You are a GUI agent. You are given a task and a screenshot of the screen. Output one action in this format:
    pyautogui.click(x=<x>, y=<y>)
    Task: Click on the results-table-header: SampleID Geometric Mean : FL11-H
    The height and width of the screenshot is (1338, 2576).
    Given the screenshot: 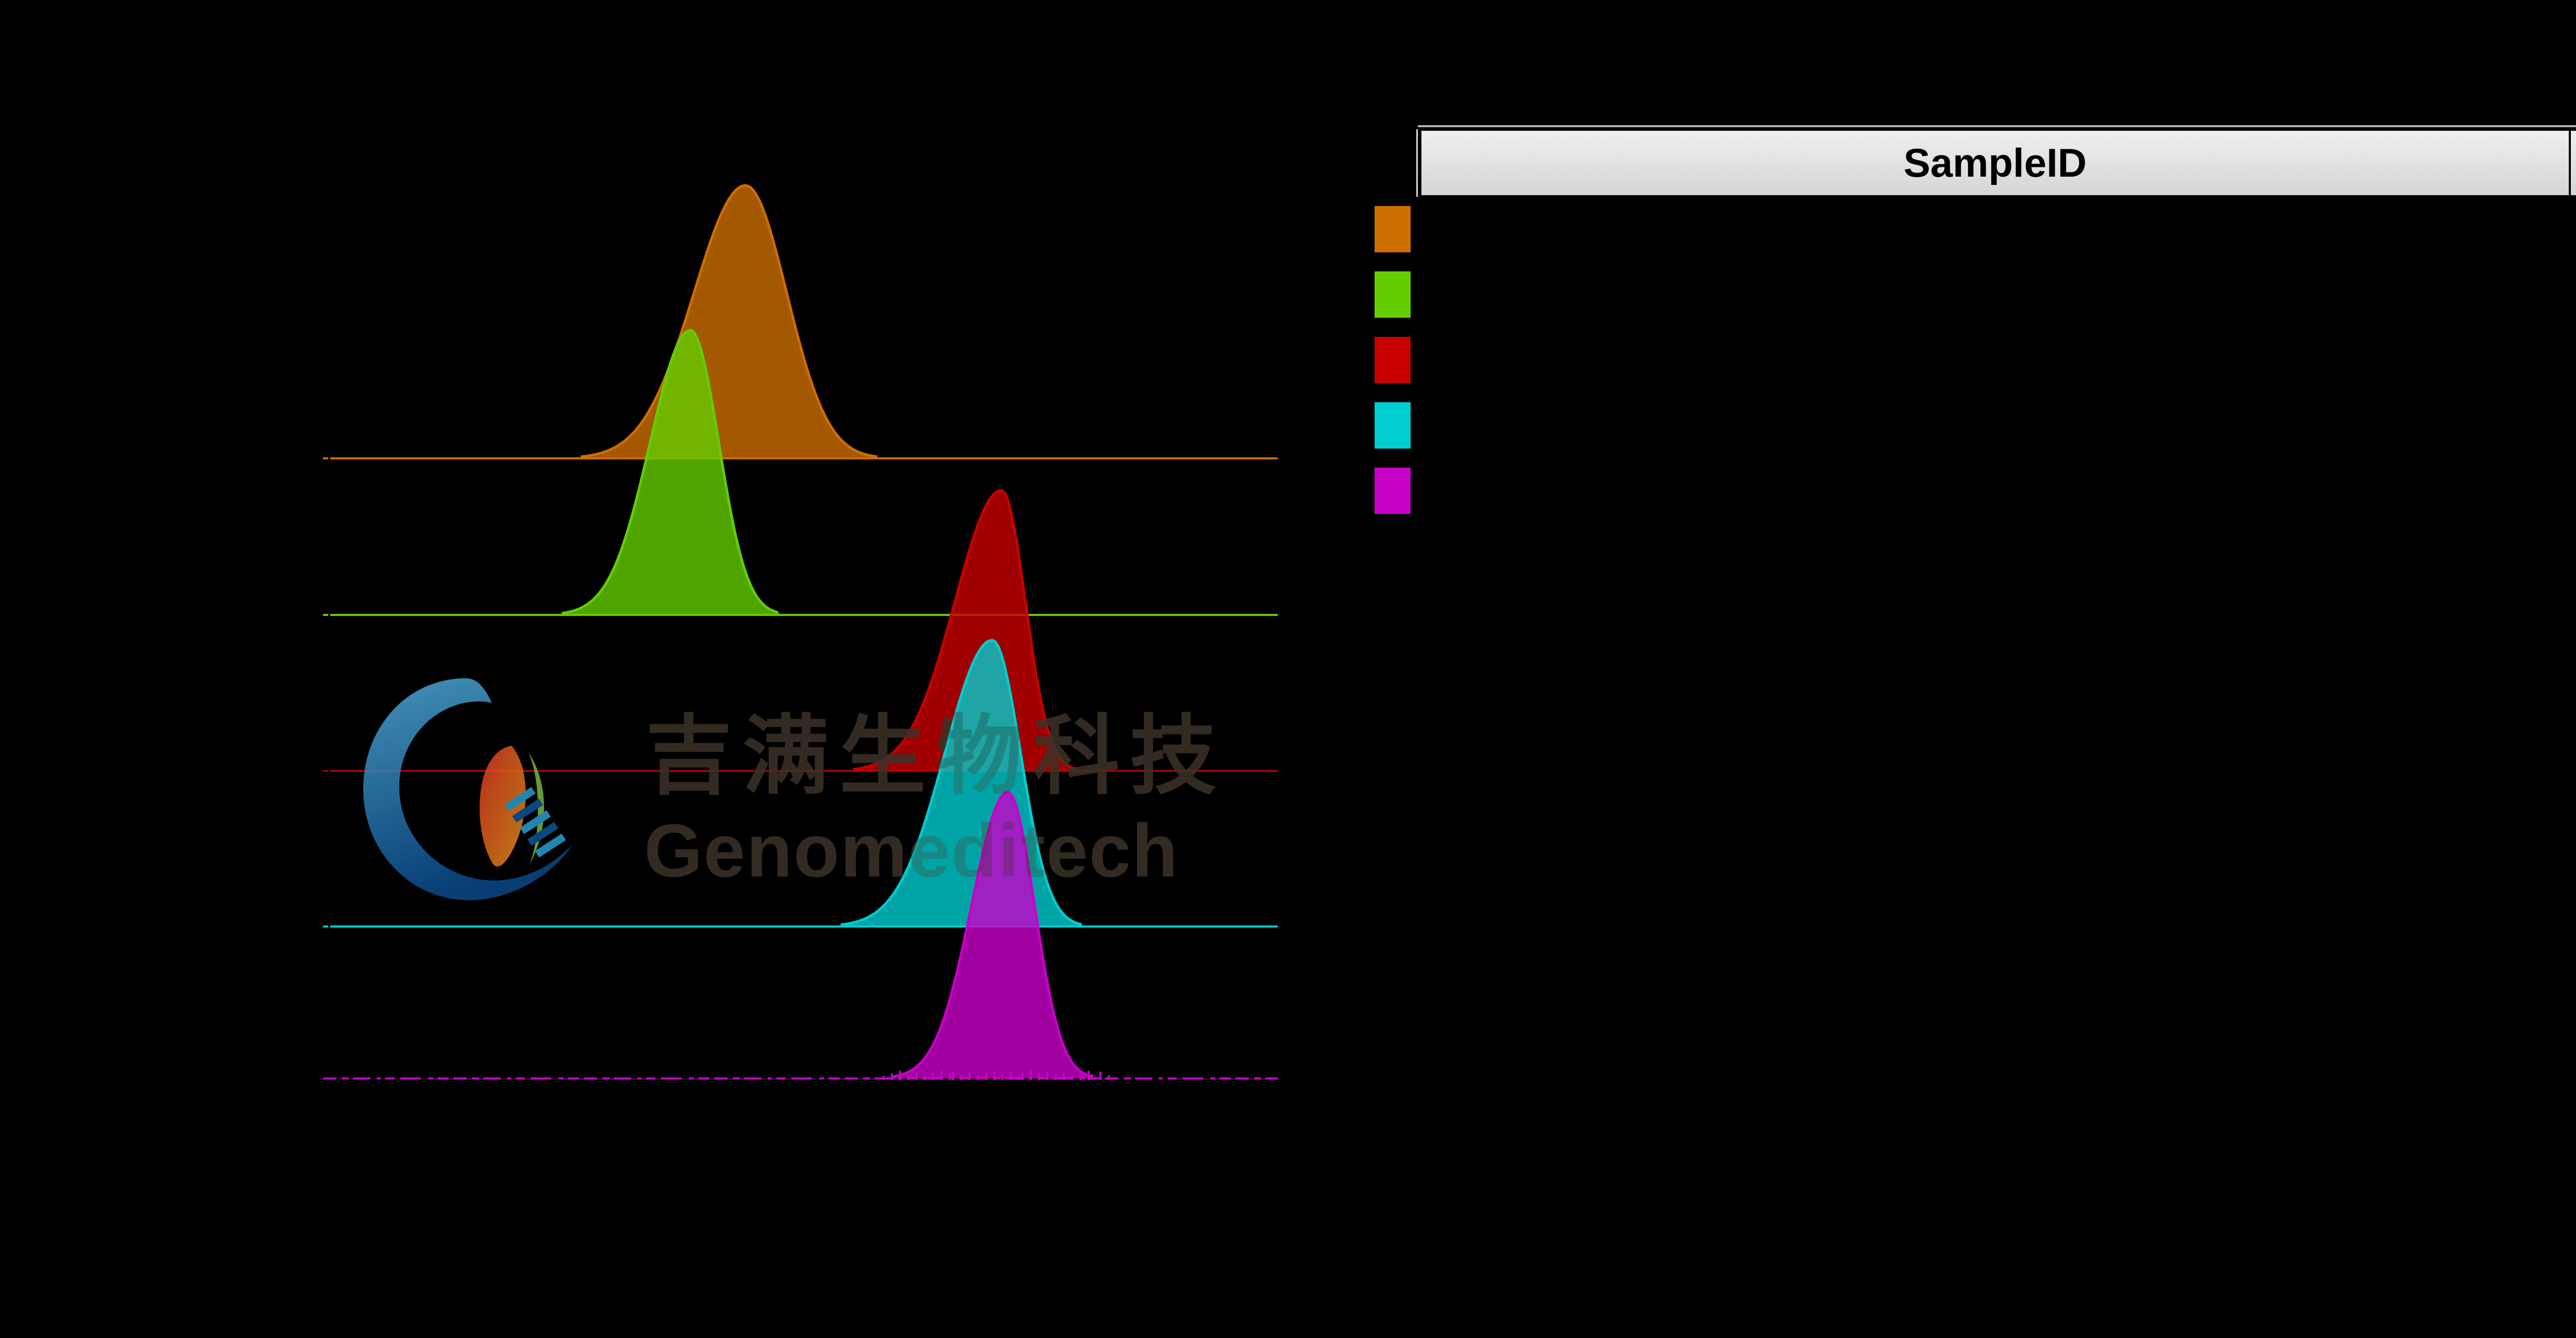 What is the action you would take?
    pyautogui.click(x=1998, y=163)
    